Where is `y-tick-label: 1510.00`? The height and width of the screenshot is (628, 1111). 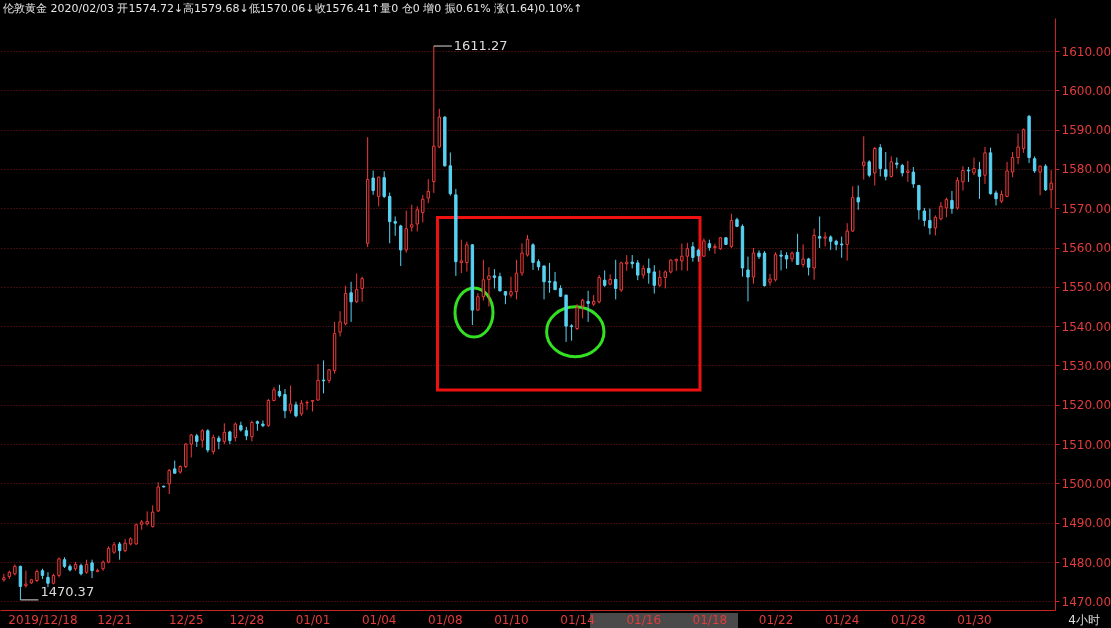 y-tick-label: 1510.00 is located at coordinates (1086, 444).